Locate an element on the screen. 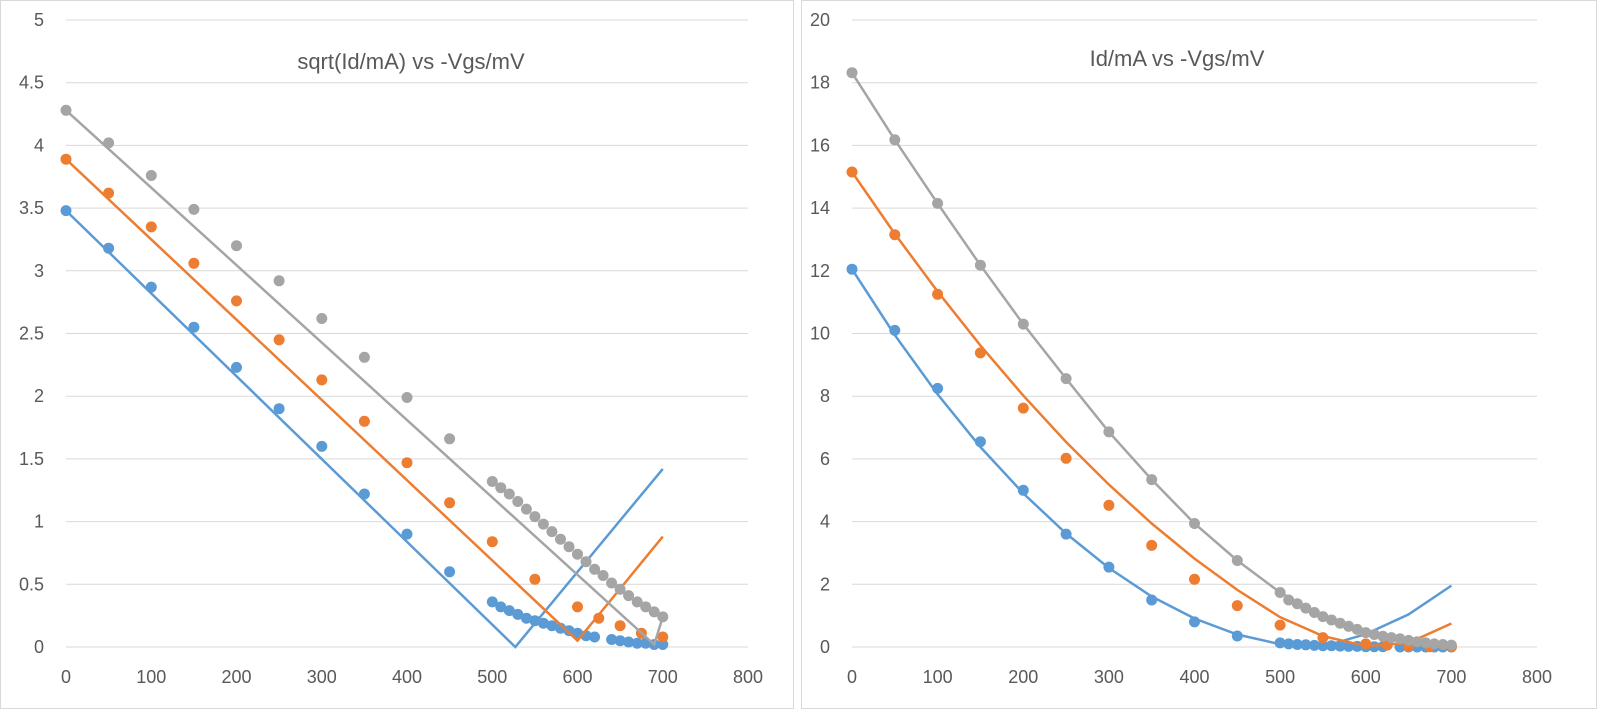 This screenshot has height=710, width=1597. y-tick-label: 14 is located at coordinates (820, 208).